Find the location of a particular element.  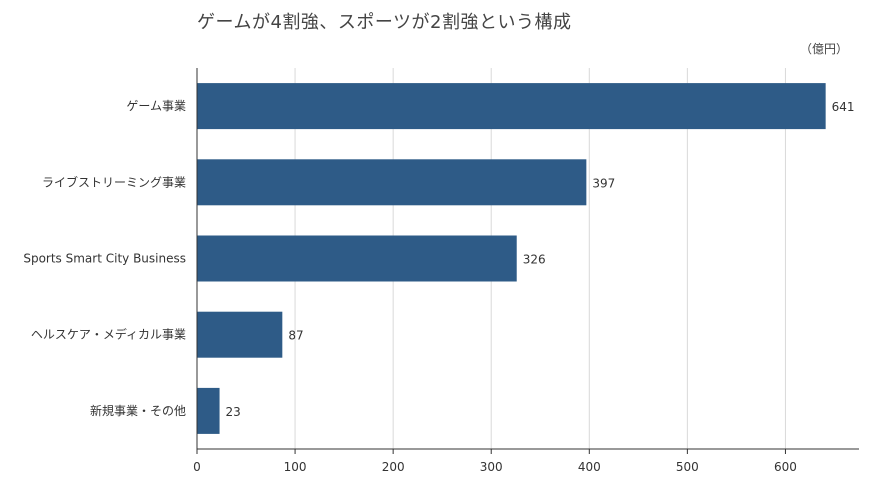

data-label: 397 is located at coordinates (603, 183).